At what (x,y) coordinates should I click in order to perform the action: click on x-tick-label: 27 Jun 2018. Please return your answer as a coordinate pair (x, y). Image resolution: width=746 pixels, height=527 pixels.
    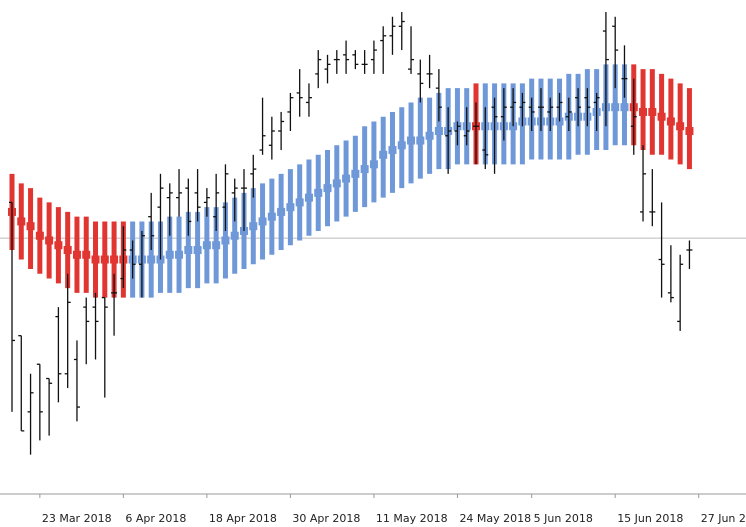
    Looking at the image, I should click on (723, 518).